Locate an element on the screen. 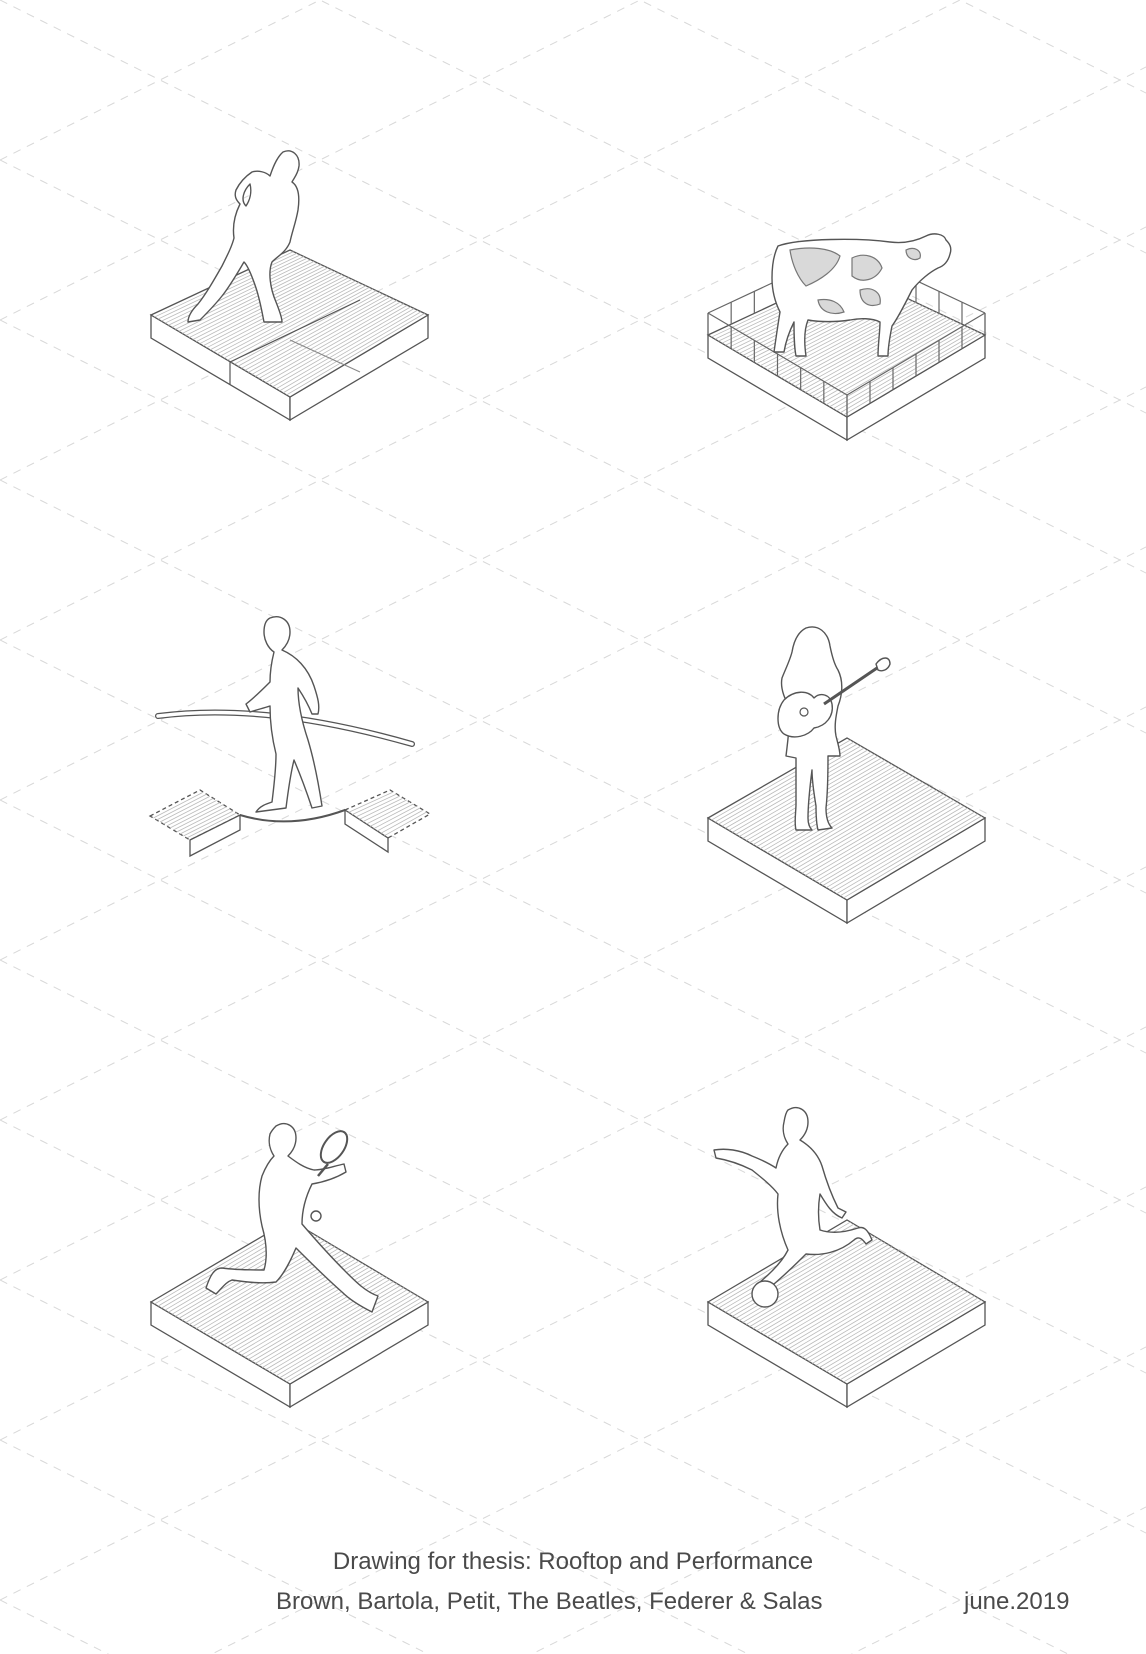 This screenshot has height=1654, width=1146. vignette-standing-figure is located at coordinates (289, 286).